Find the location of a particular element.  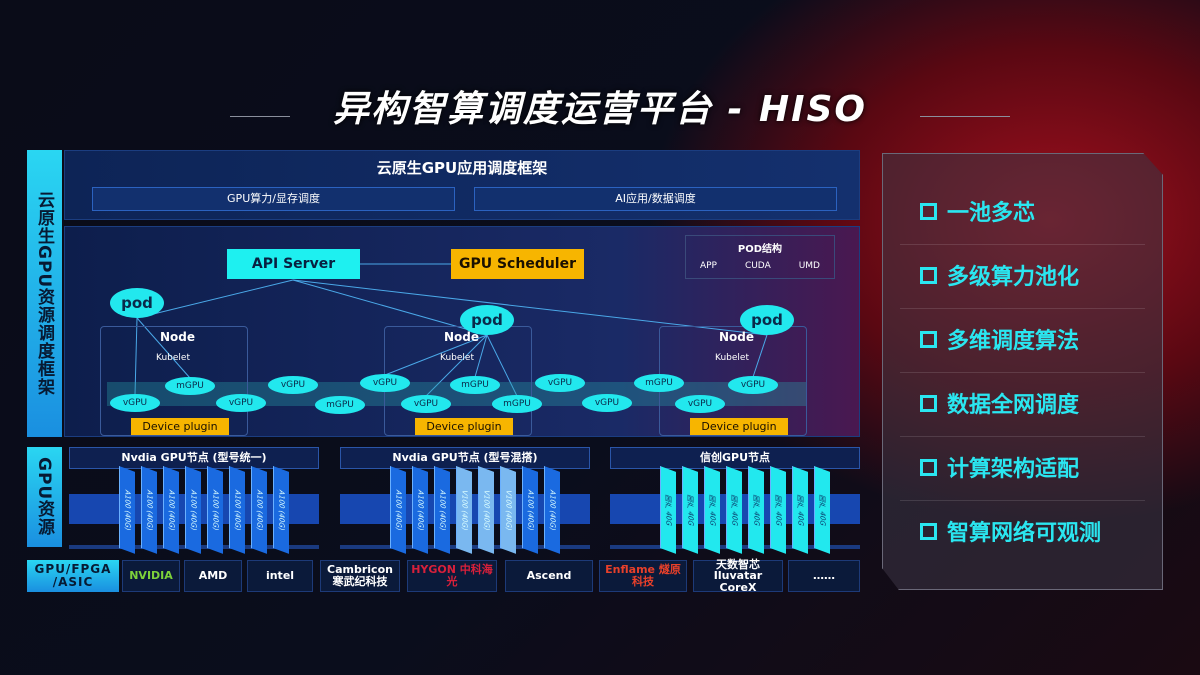

vendor-logo: Enflame 燧原科技 is located at coordinates (643, 576).